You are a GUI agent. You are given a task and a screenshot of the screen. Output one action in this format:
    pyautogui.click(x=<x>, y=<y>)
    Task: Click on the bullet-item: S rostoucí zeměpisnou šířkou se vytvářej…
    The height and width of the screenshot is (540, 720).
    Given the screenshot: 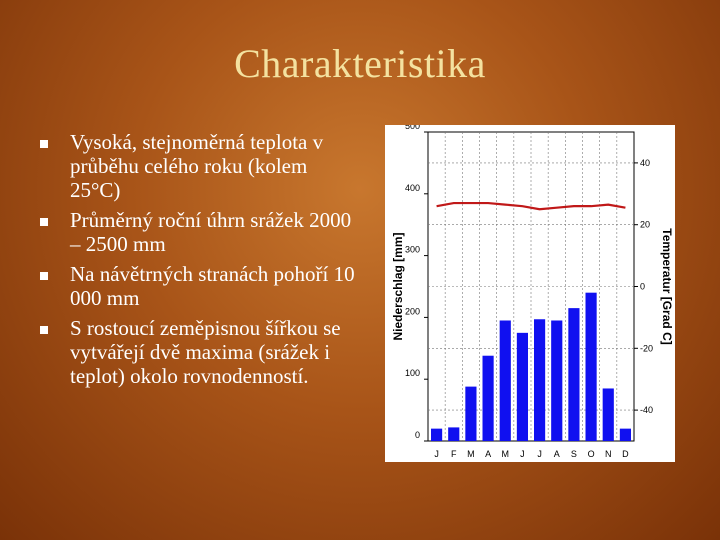 What is the action you would take?
    pyautogui.click(x=200, y=352)
    